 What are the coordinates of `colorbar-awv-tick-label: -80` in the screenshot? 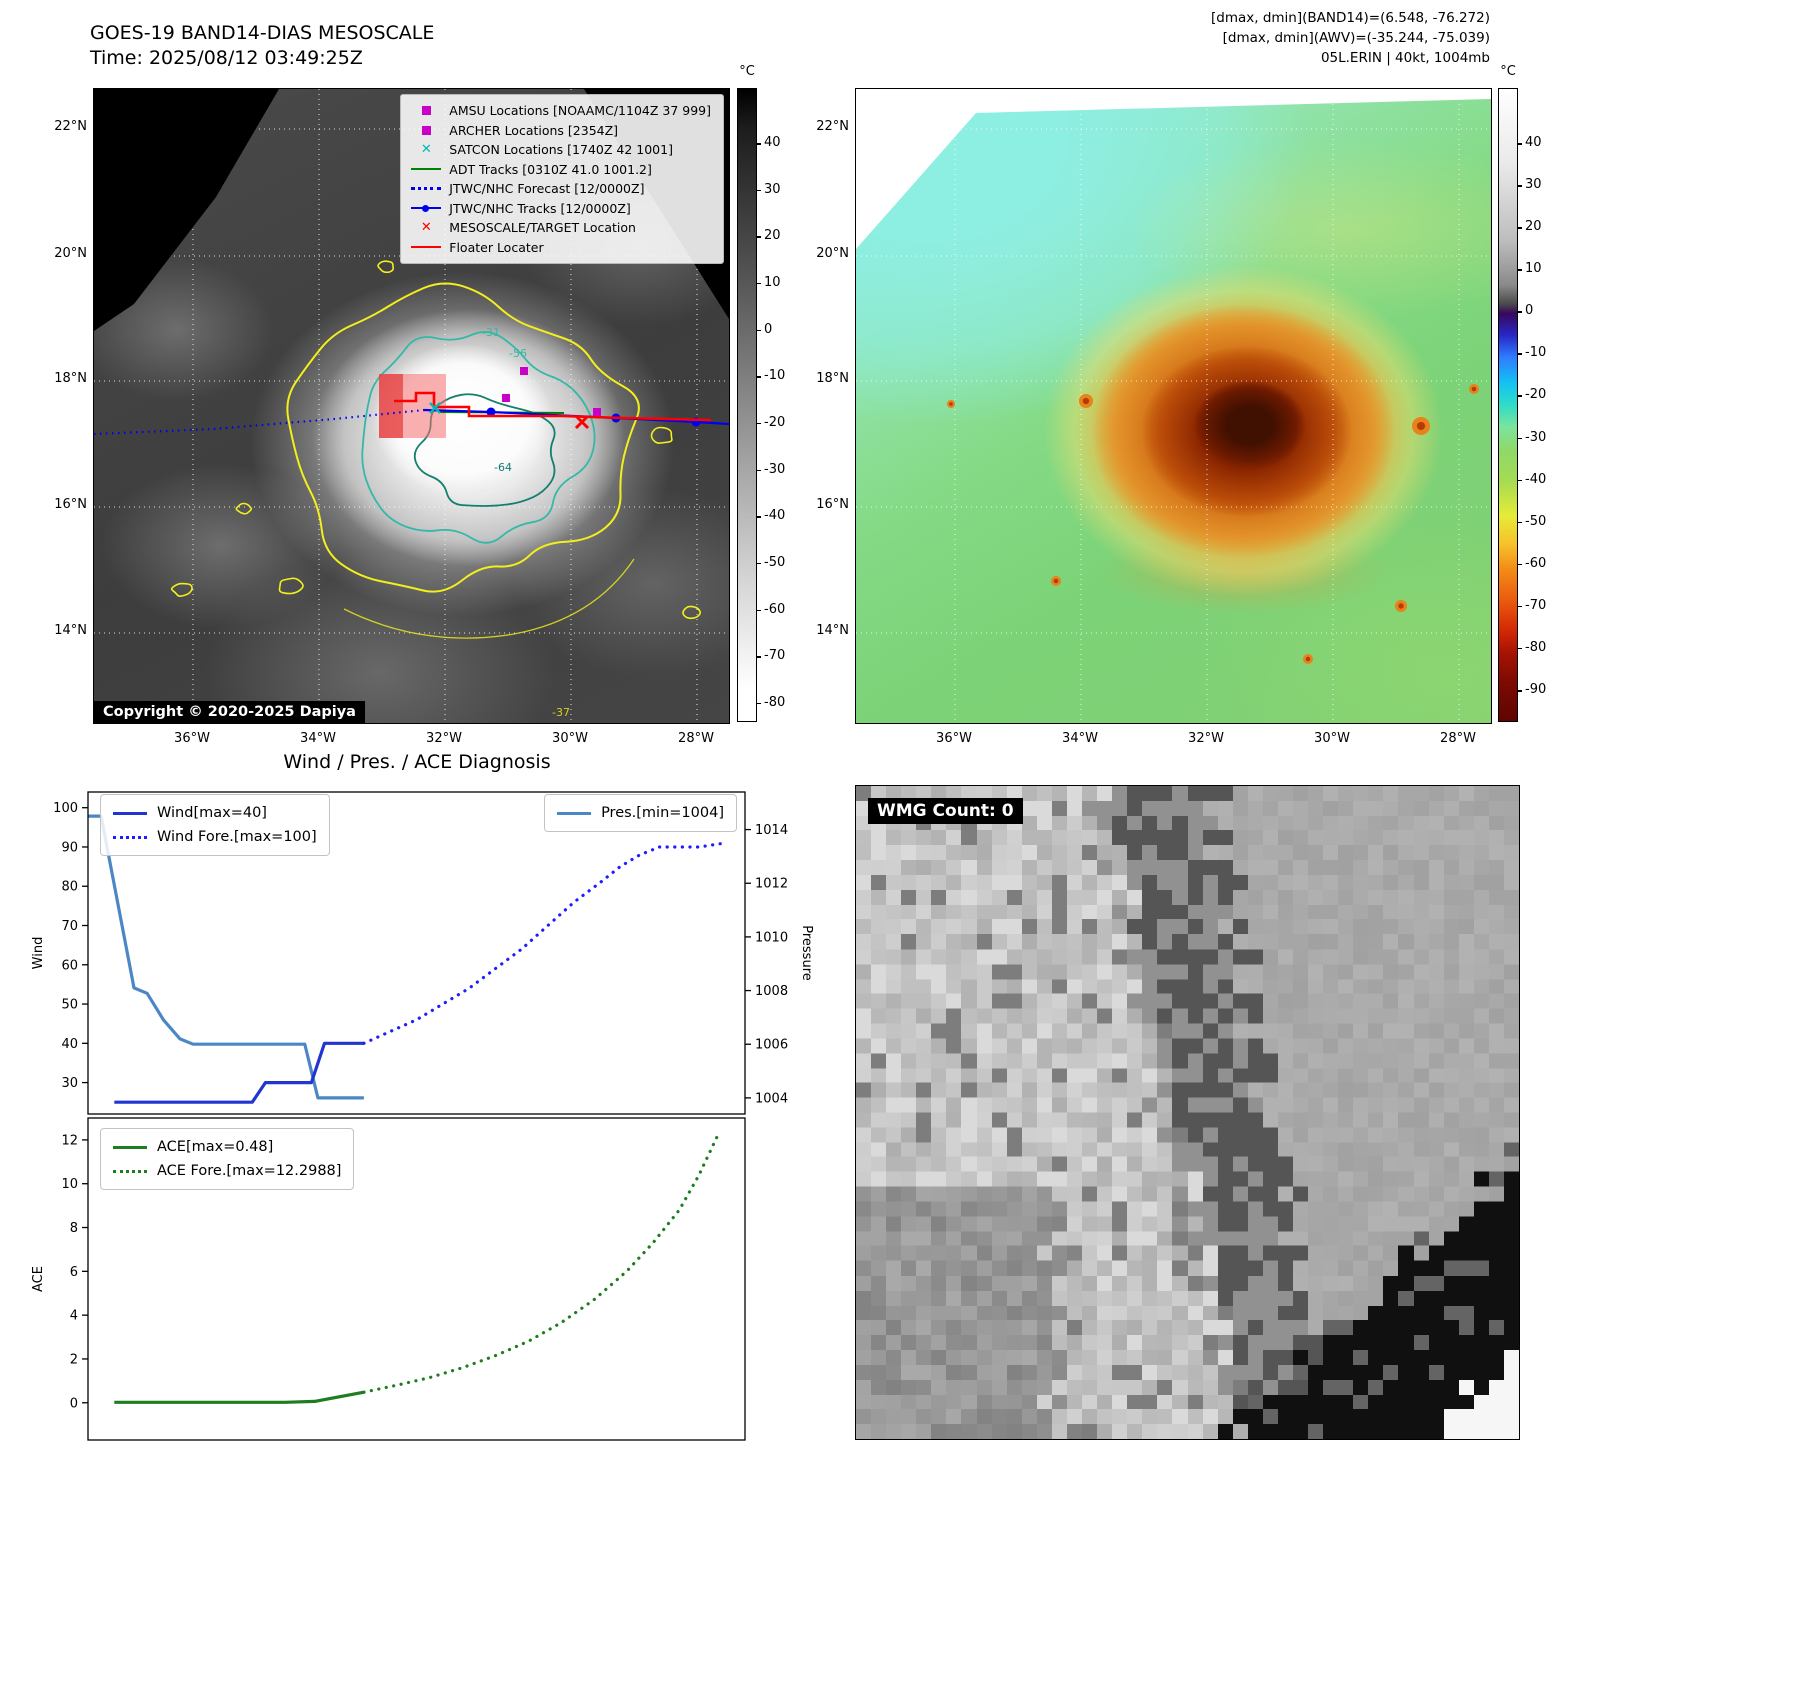 It's located at (1536, 647).